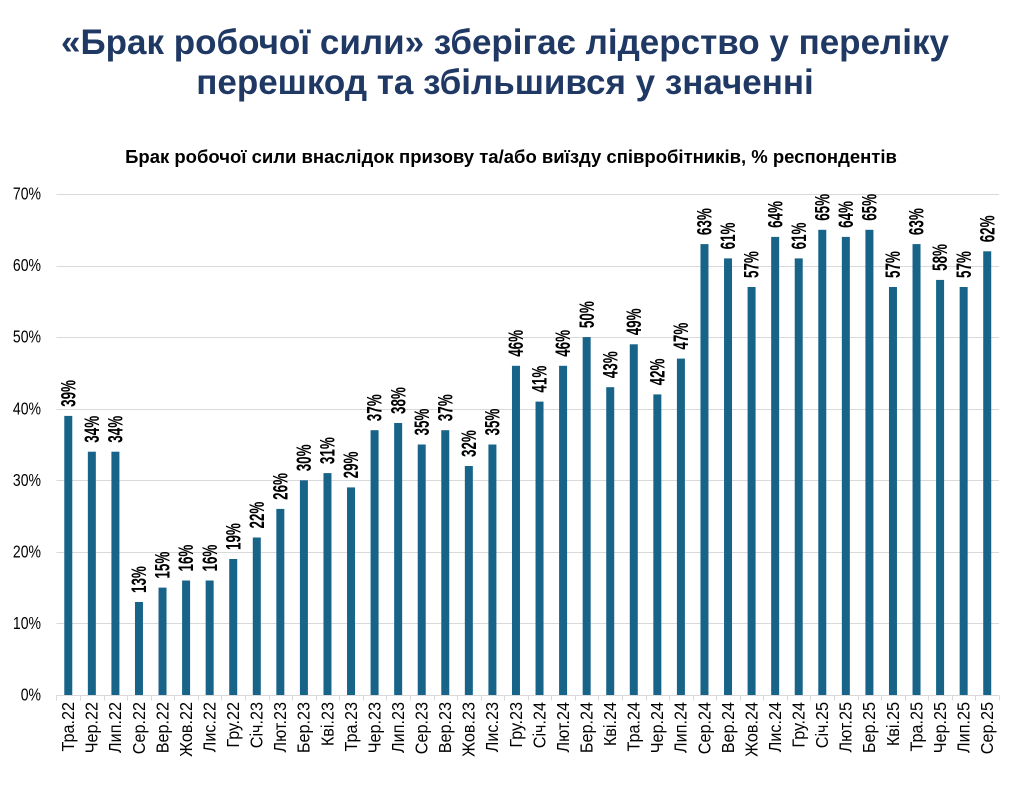 The width and height of the screenshot is (1024, 807). I want to click on svg-text: 40%, so click(27, 409).